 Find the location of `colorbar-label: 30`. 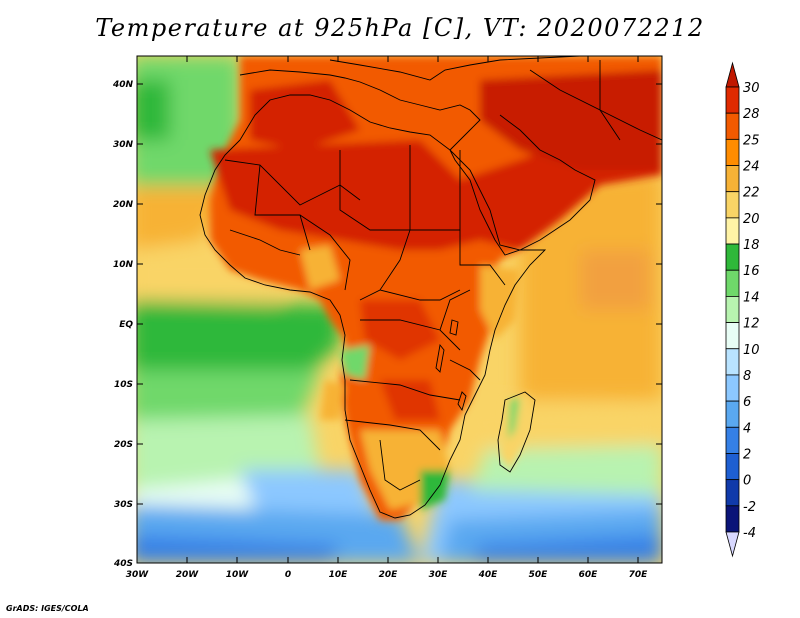

colorbar-label: 30 is located at coordinates (751, 88).